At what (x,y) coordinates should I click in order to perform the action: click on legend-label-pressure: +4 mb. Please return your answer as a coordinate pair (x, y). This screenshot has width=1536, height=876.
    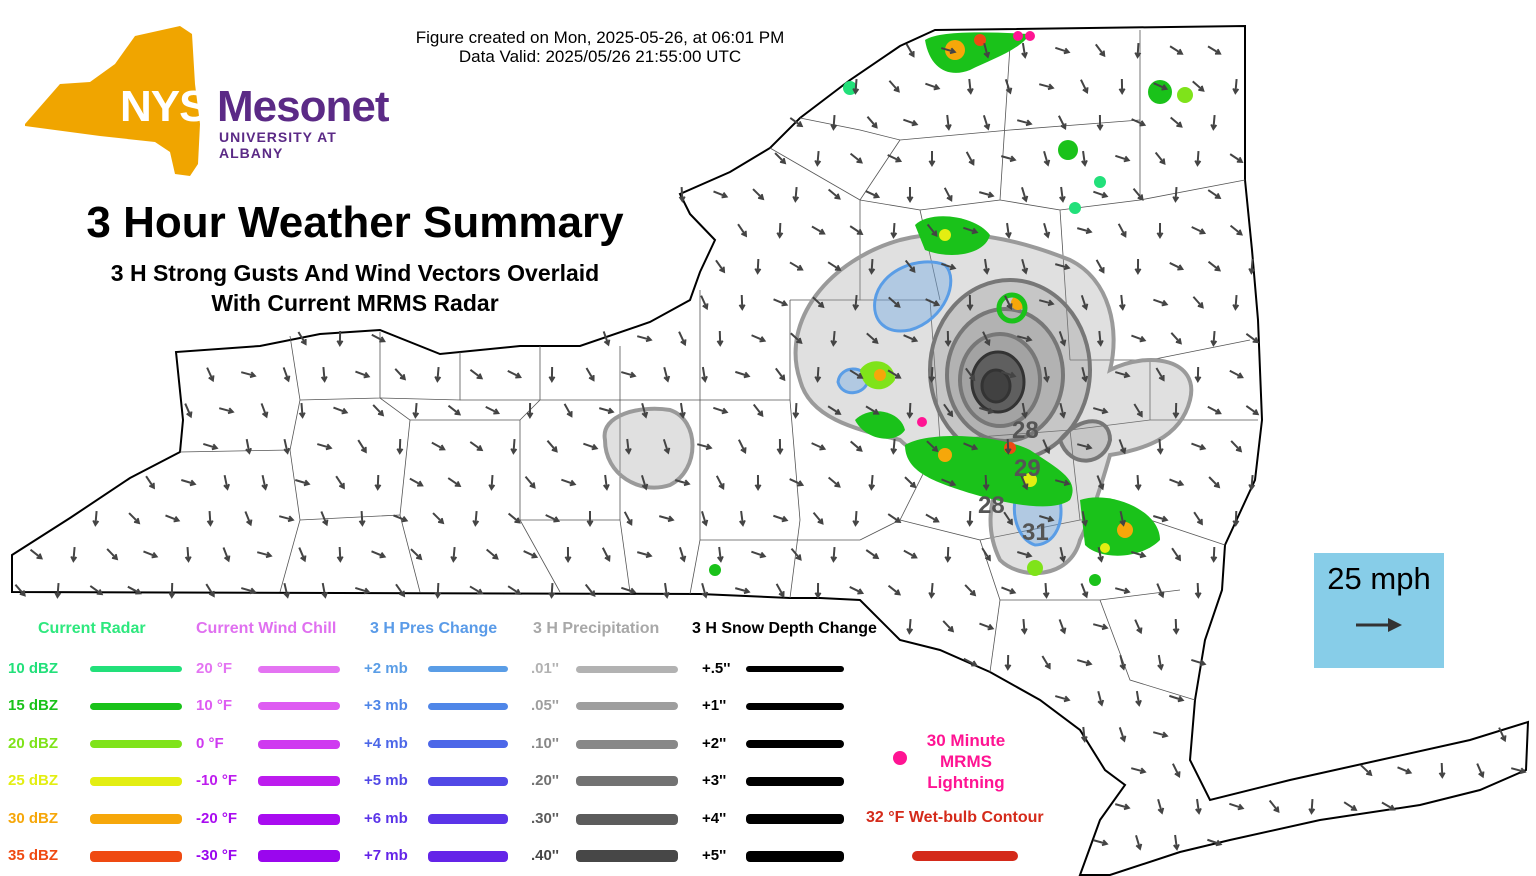
    Looking at the image, I should click on (386, 743).